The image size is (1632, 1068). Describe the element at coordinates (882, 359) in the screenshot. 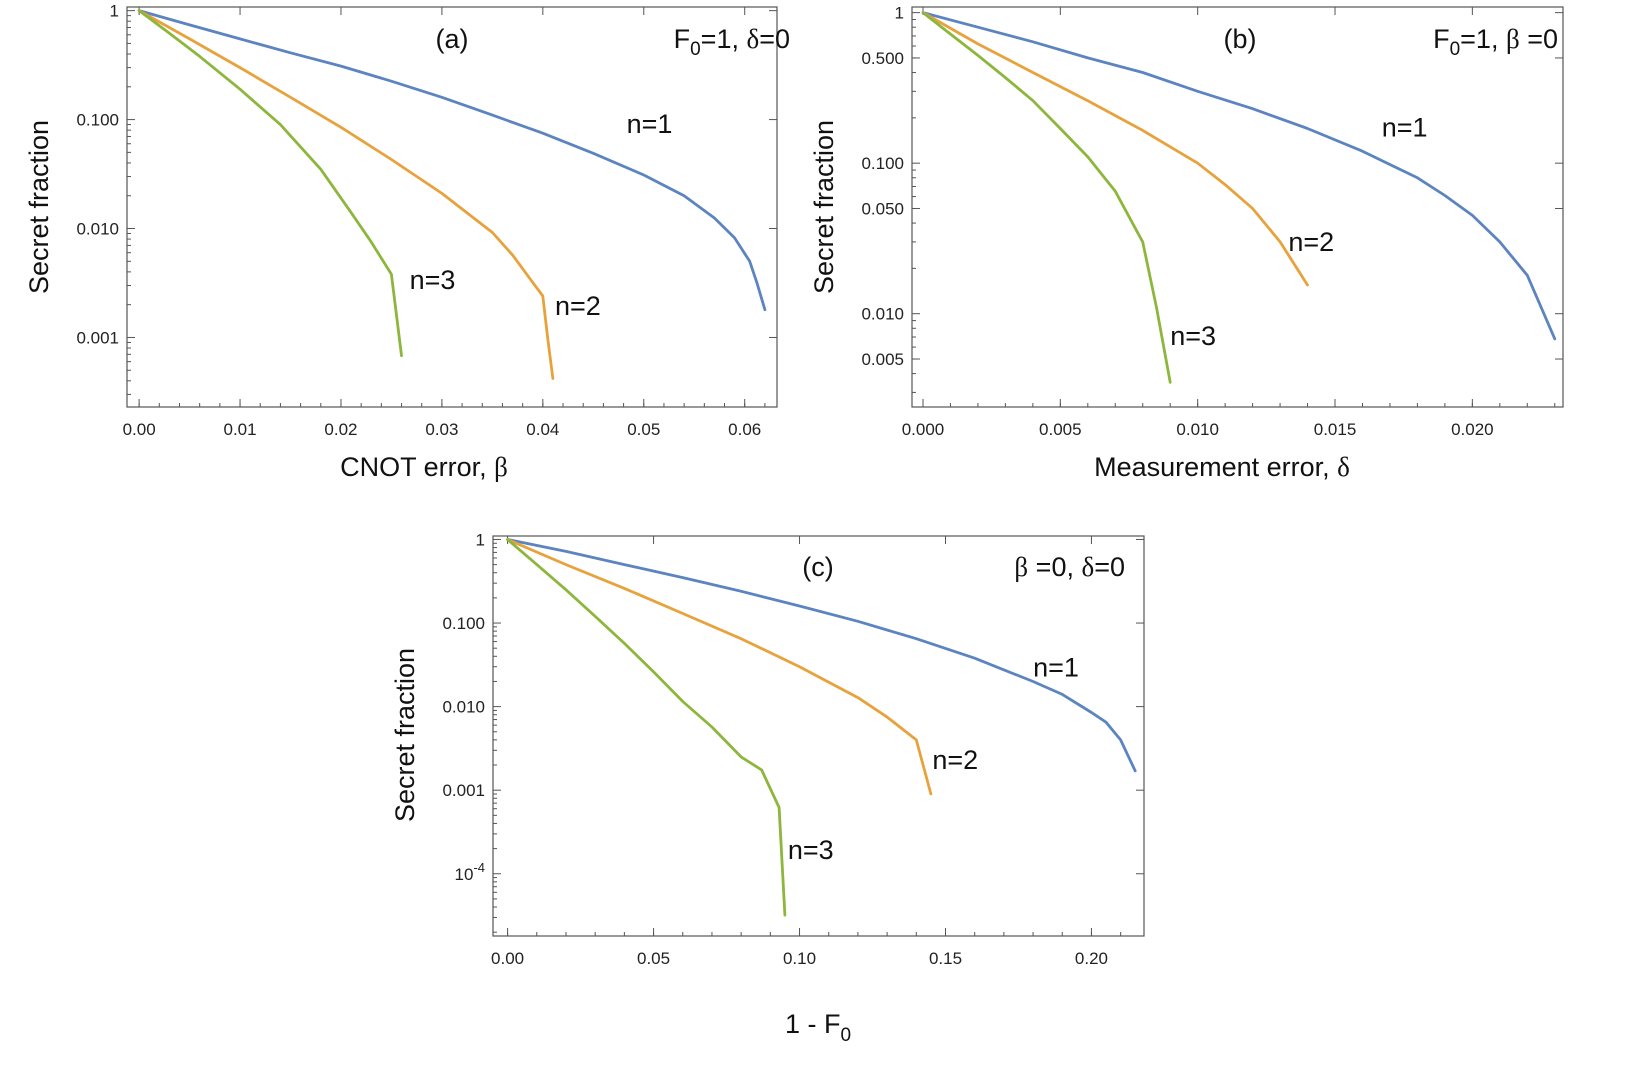

I see `y-tick-label: 0.005` at that location.